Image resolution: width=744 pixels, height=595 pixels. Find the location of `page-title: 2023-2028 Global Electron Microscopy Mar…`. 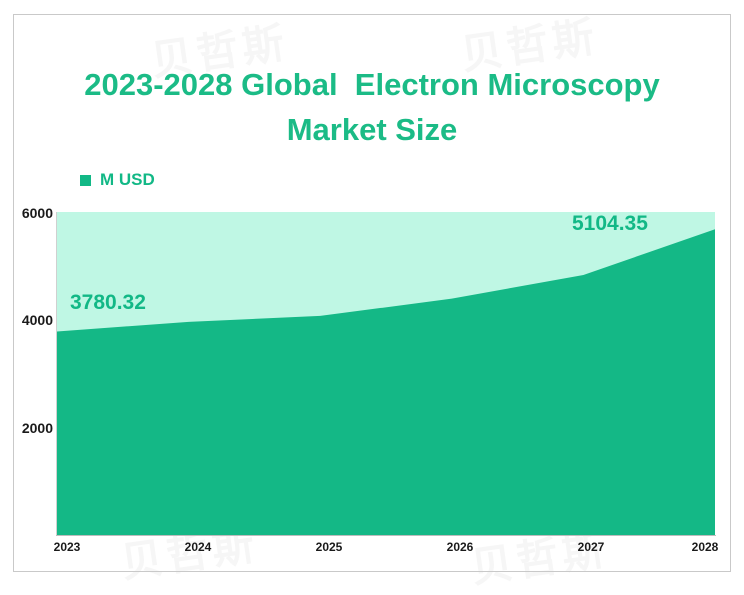

page-title: 2023-2028 Global Electron Microscopy Mar… is located at coordinates (372, 107).